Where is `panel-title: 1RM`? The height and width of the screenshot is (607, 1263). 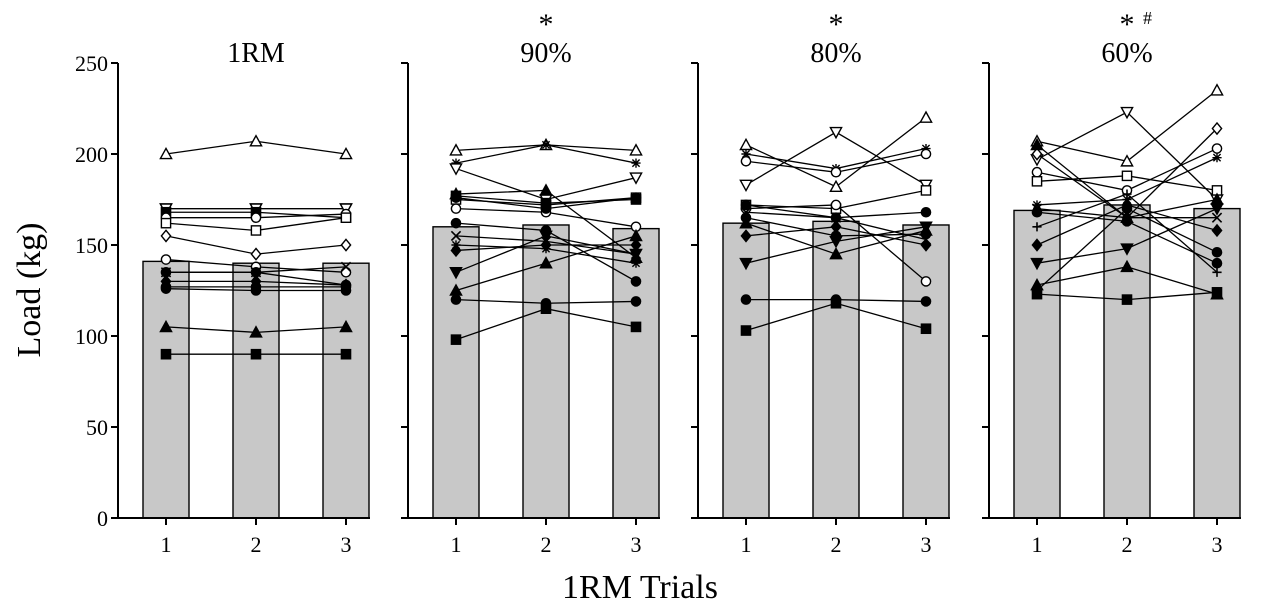
panel-title: 1RM is located at coordinates (256, 53).